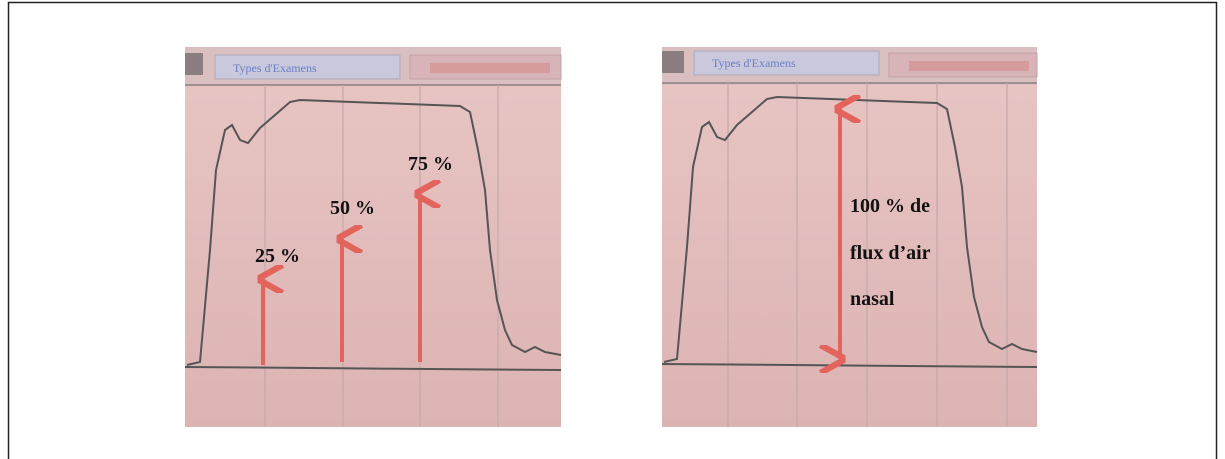 The width and height of the screenshot is (1225, 459). I want to click on arrow-label: nasal, so click(872, 299).